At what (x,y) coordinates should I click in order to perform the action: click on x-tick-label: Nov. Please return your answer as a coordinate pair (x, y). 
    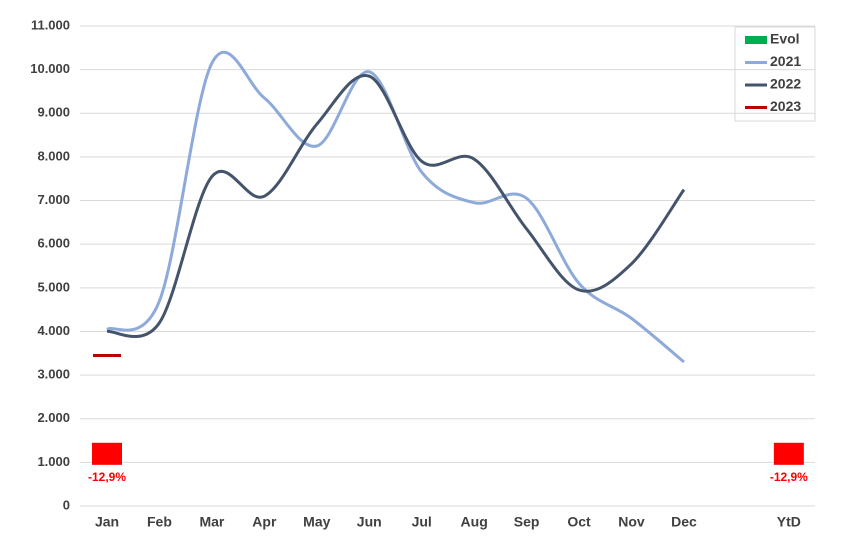
    Looking at the image, I should click on (631, 522).